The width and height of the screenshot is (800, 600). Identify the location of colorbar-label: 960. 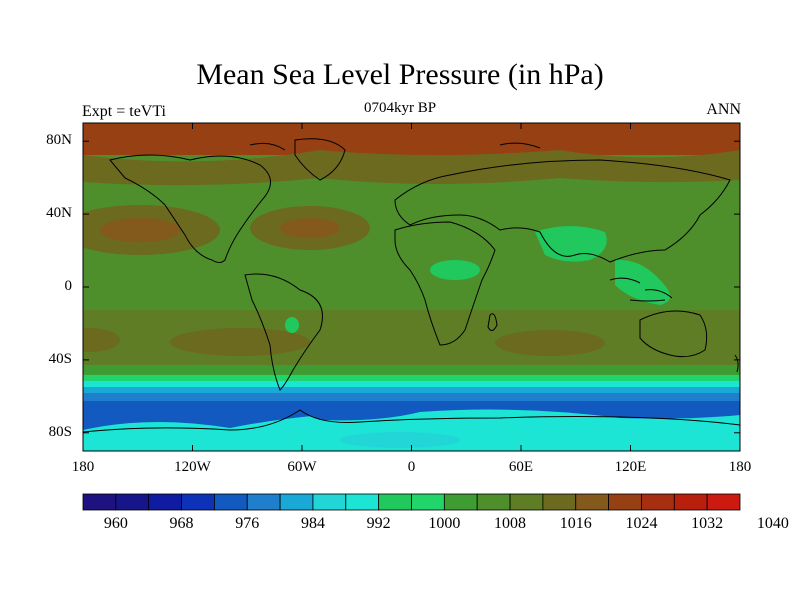
(115, 523).